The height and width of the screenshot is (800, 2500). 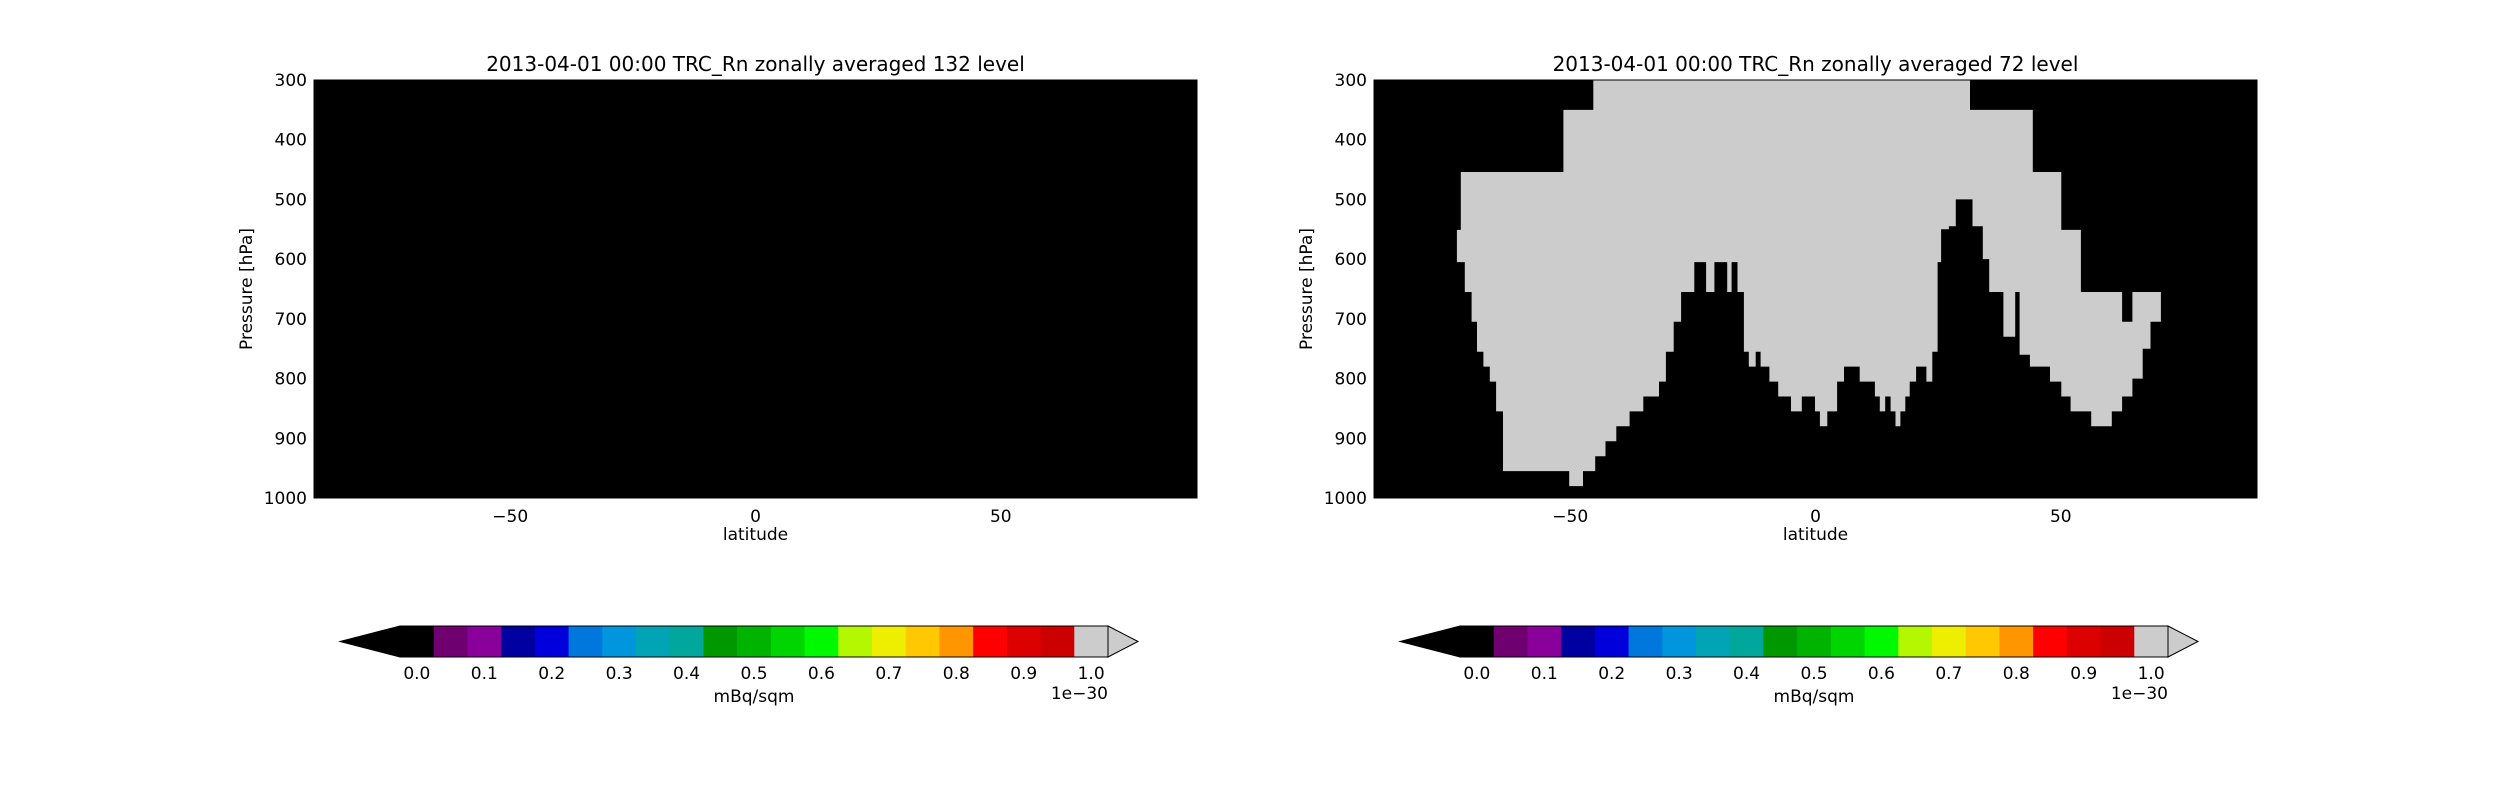 What do you see at coordinates (416, 674) in the screenshot?
I see `colorbar-tick-label: 0.0` at bounding box center [416, 674].